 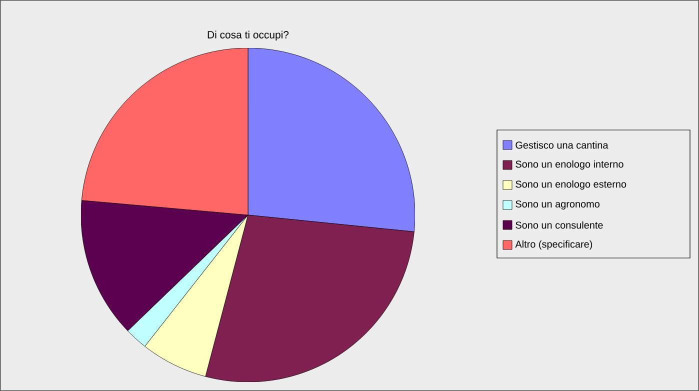 What do you see at coordinates (562, 145) in the screenshot?
I see `legend-label: Gestisco una cantina` at bounding box center [562, 145].